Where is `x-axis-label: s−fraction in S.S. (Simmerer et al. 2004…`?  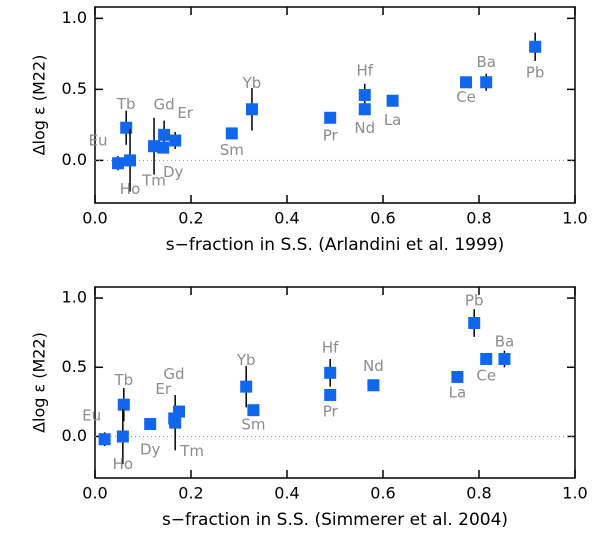
x-axis-label: s−fraction in S.S. (Simmerer et al. 2004… is located at coordinates (335, 520).